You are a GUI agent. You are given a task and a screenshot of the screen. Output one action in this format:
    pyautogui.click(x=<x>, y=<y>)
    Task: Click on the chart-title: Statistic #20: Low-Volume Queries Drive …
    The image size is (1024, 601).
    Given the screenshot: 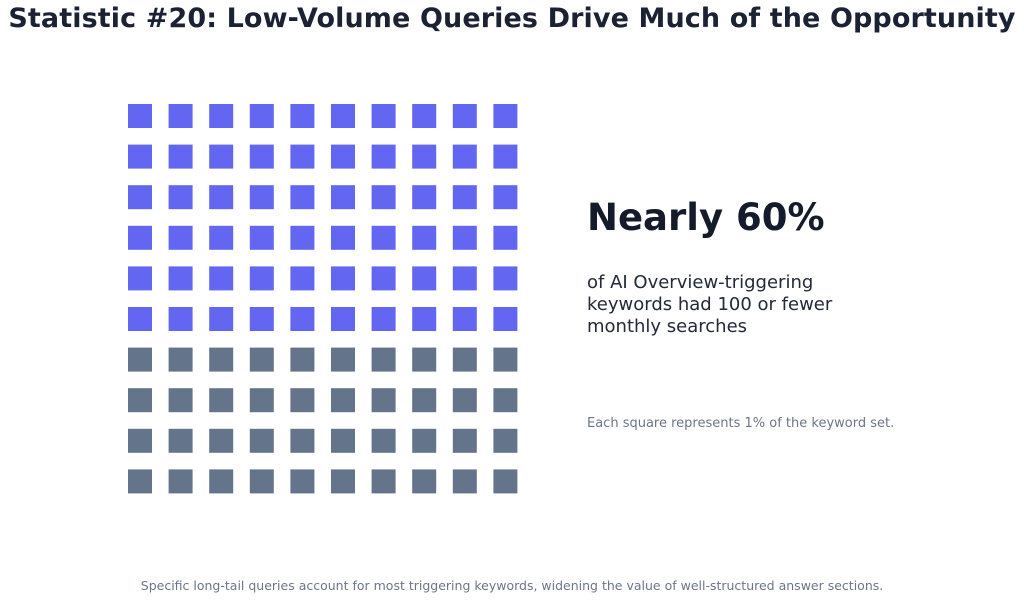 What is the action you would take?
    pyautogui.click(x=512, y=18)
    